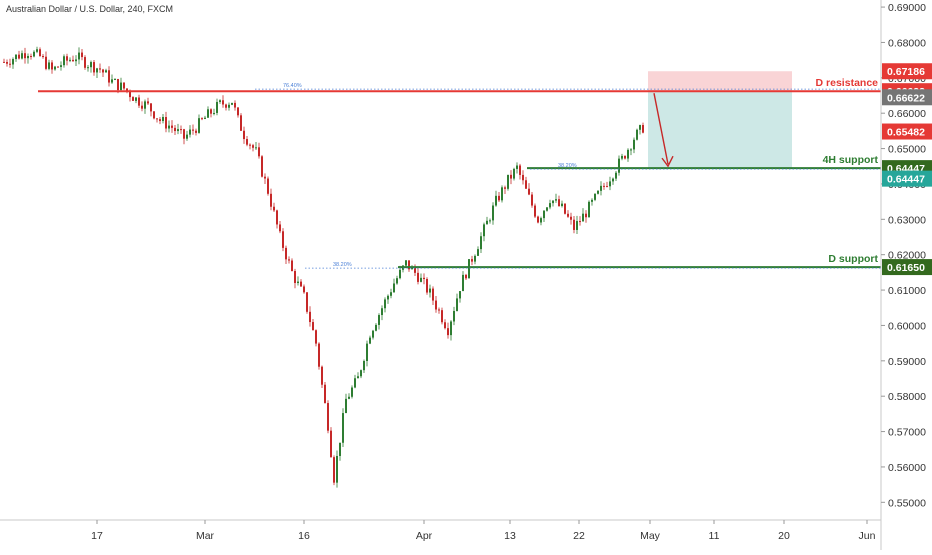 The image size is (932, 555). What do you see at coordinates (720, 81) in the screenshot?
I see `stop-zone` at bounding box center [720, 81].